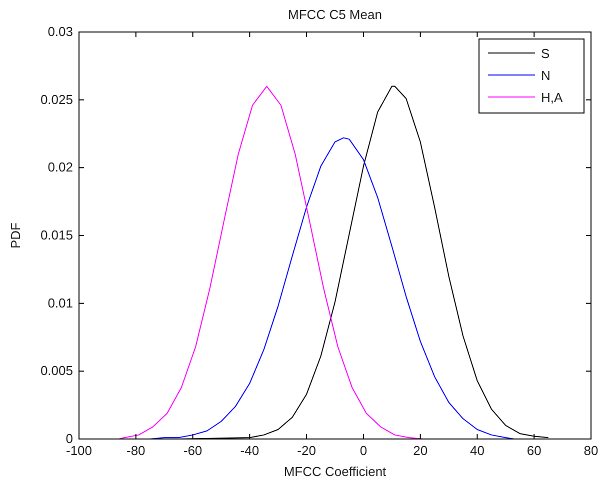  I want to click on x-tick-label: -80, so click(136, 450).